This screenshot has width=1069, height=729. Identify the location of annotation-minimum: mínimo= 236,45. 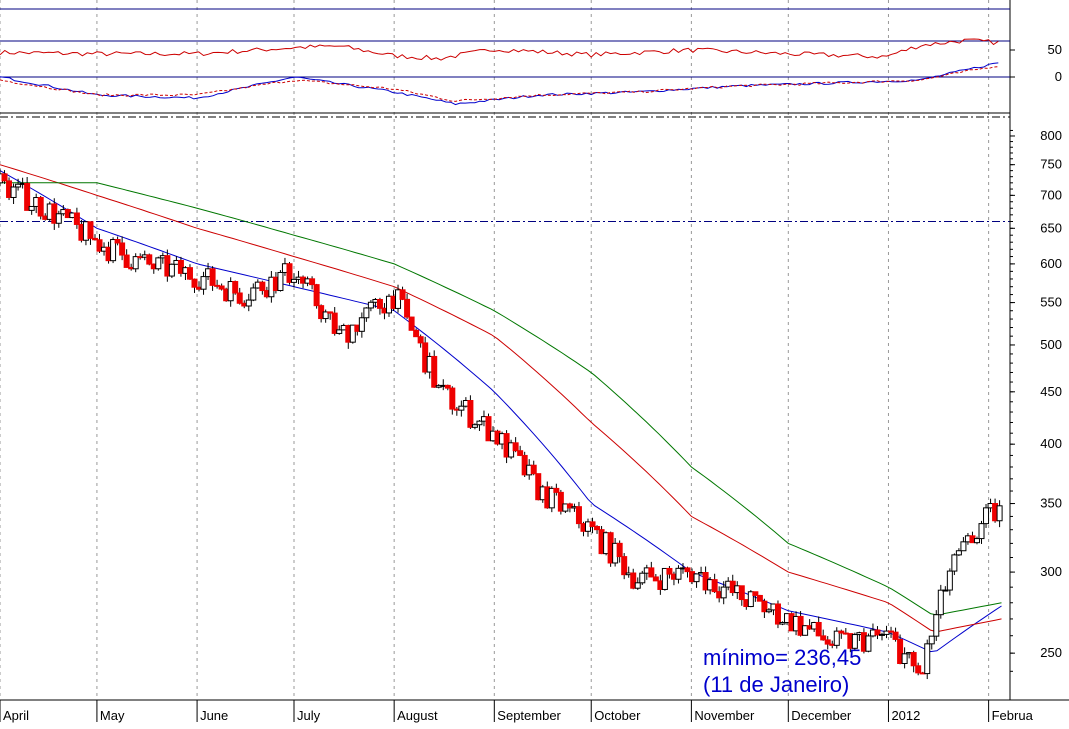
(782, 657).